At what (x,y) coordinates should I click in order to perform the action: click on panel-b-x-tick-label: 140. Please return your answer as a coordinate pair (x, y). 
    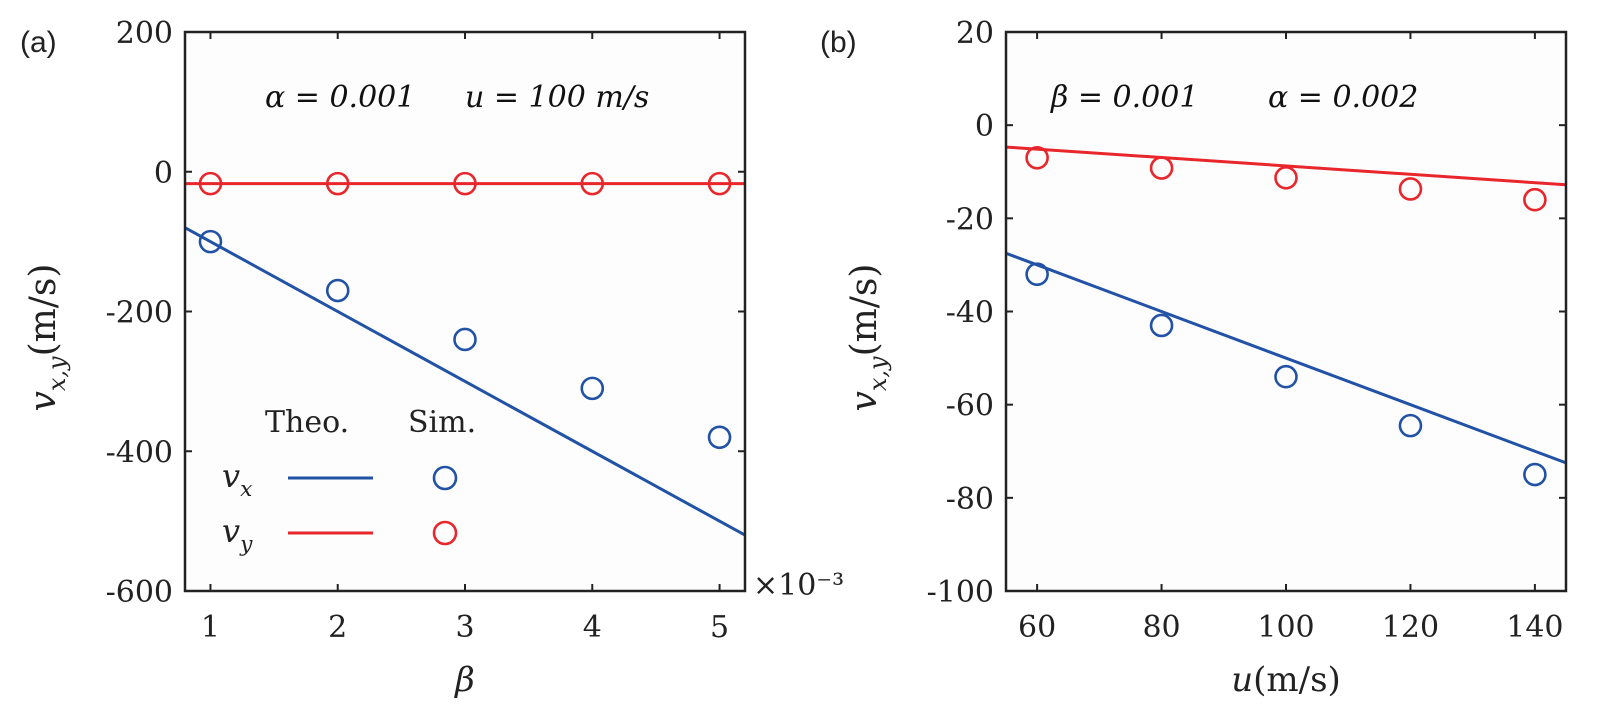
    Looking at the image, I should click on (1534, 627).